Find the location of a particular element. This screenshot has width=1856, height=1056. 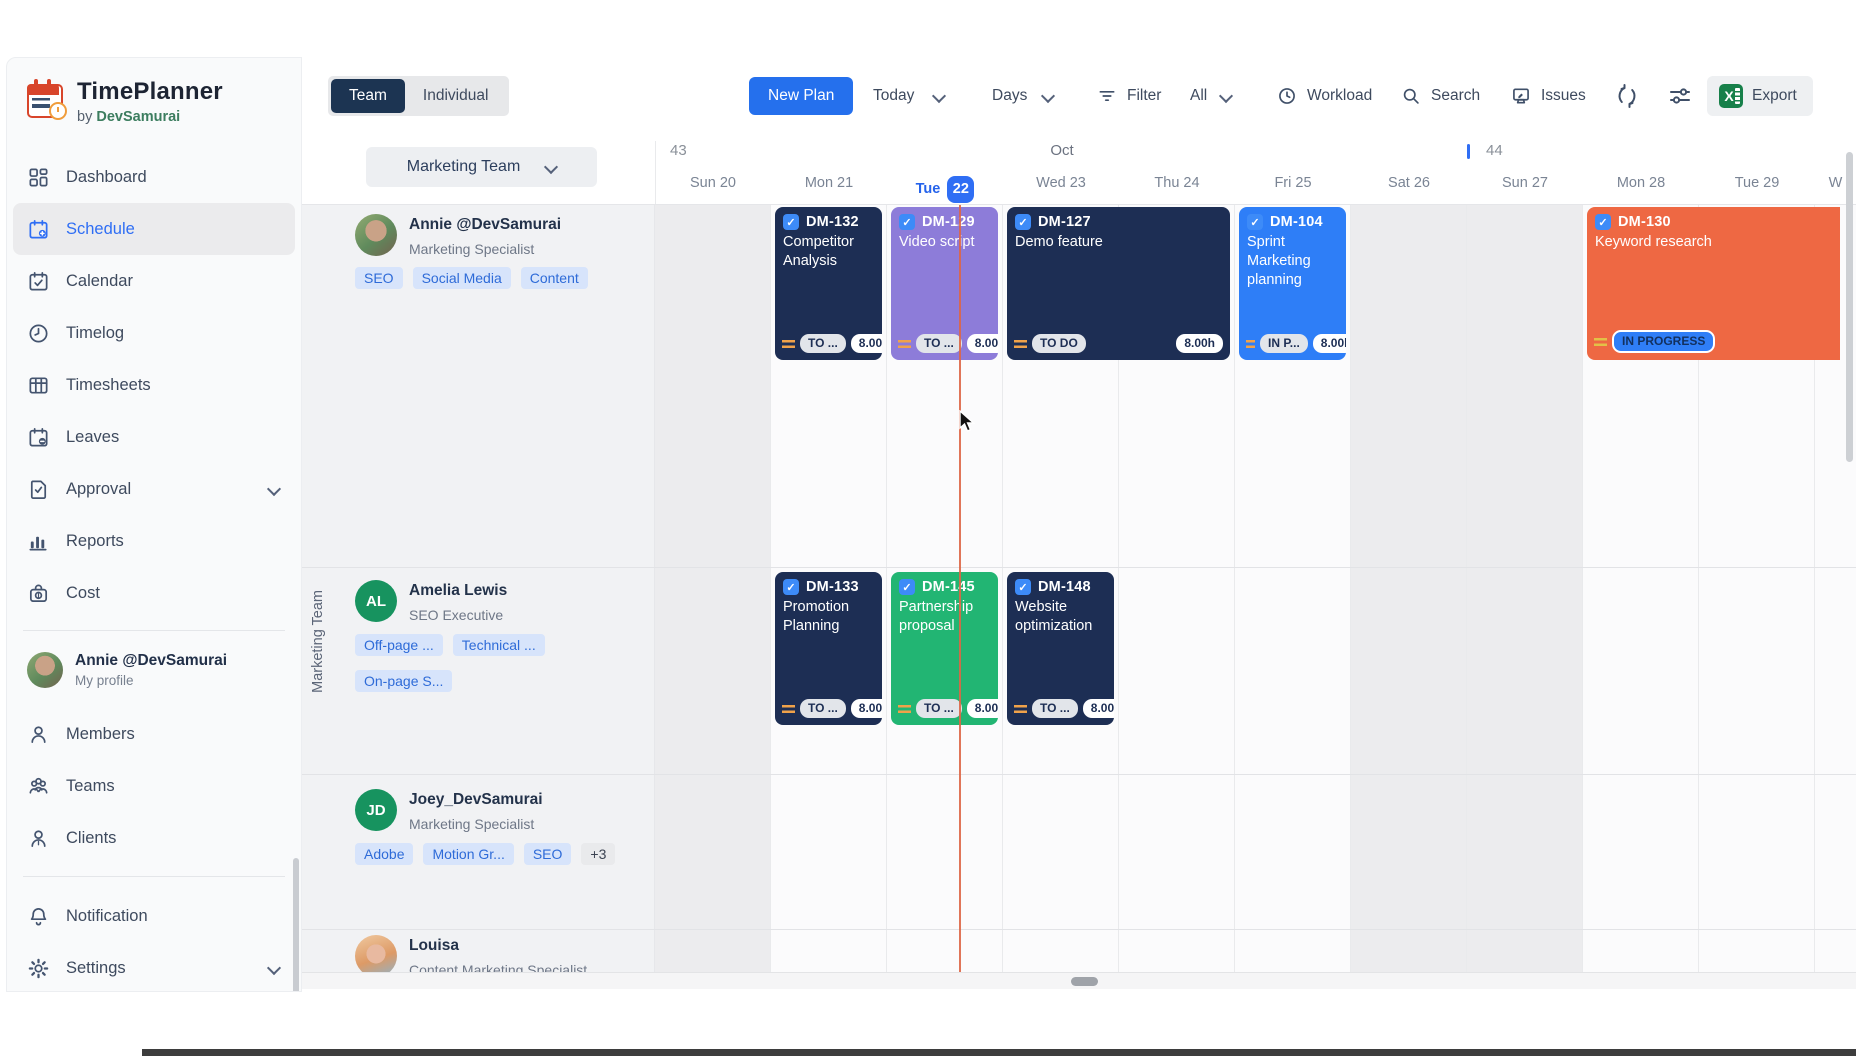

sidebar-profile: Annie @DevSamurai My profile is located at coordinates (154, 670).